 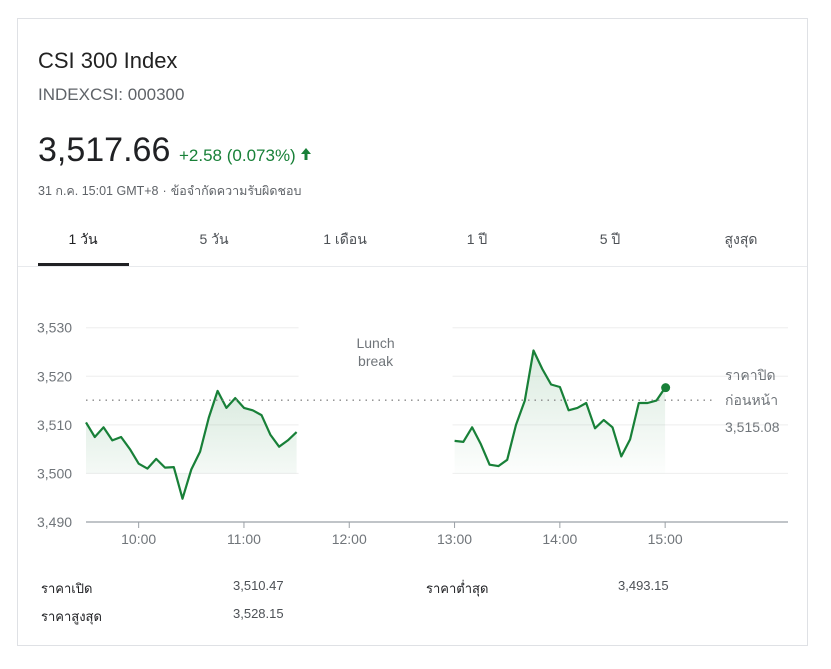 I want to click on x-tick-label: 10:00, so click(x=138, y=539).